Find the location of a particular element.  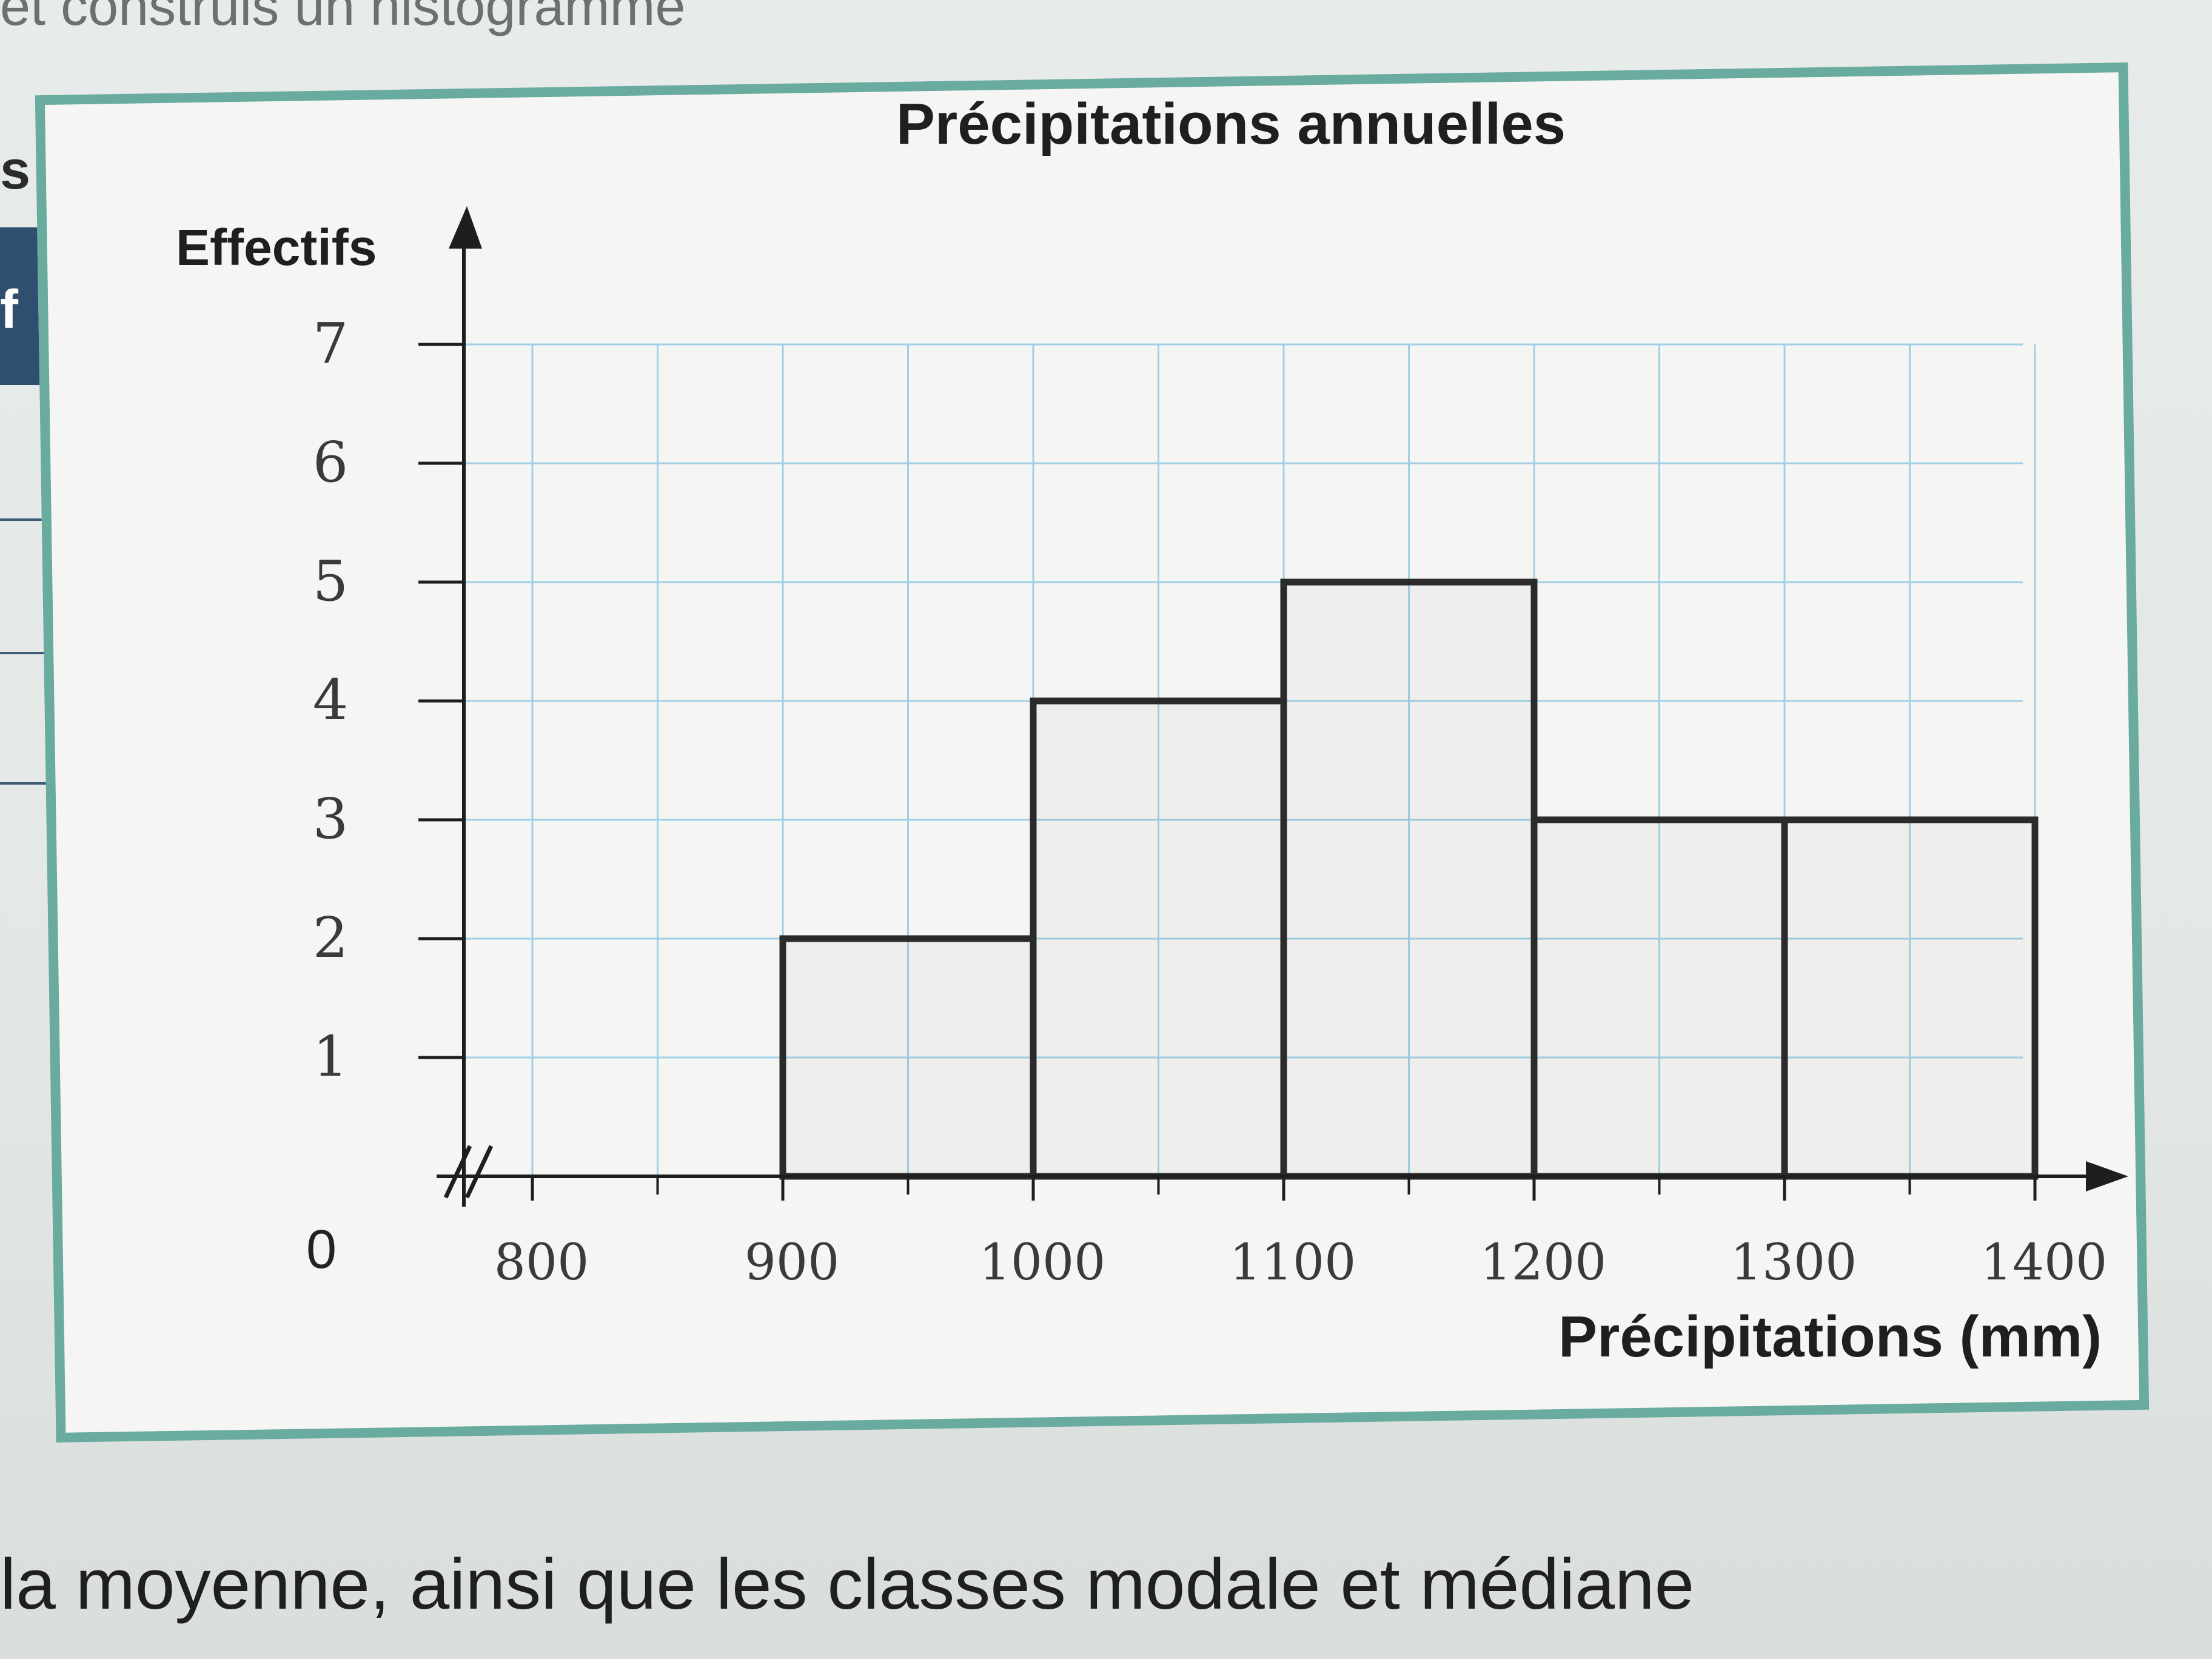

x-ticks: 800 900 1000 1100 1200 1300 1400 is located at coordinates (1301, 1234).